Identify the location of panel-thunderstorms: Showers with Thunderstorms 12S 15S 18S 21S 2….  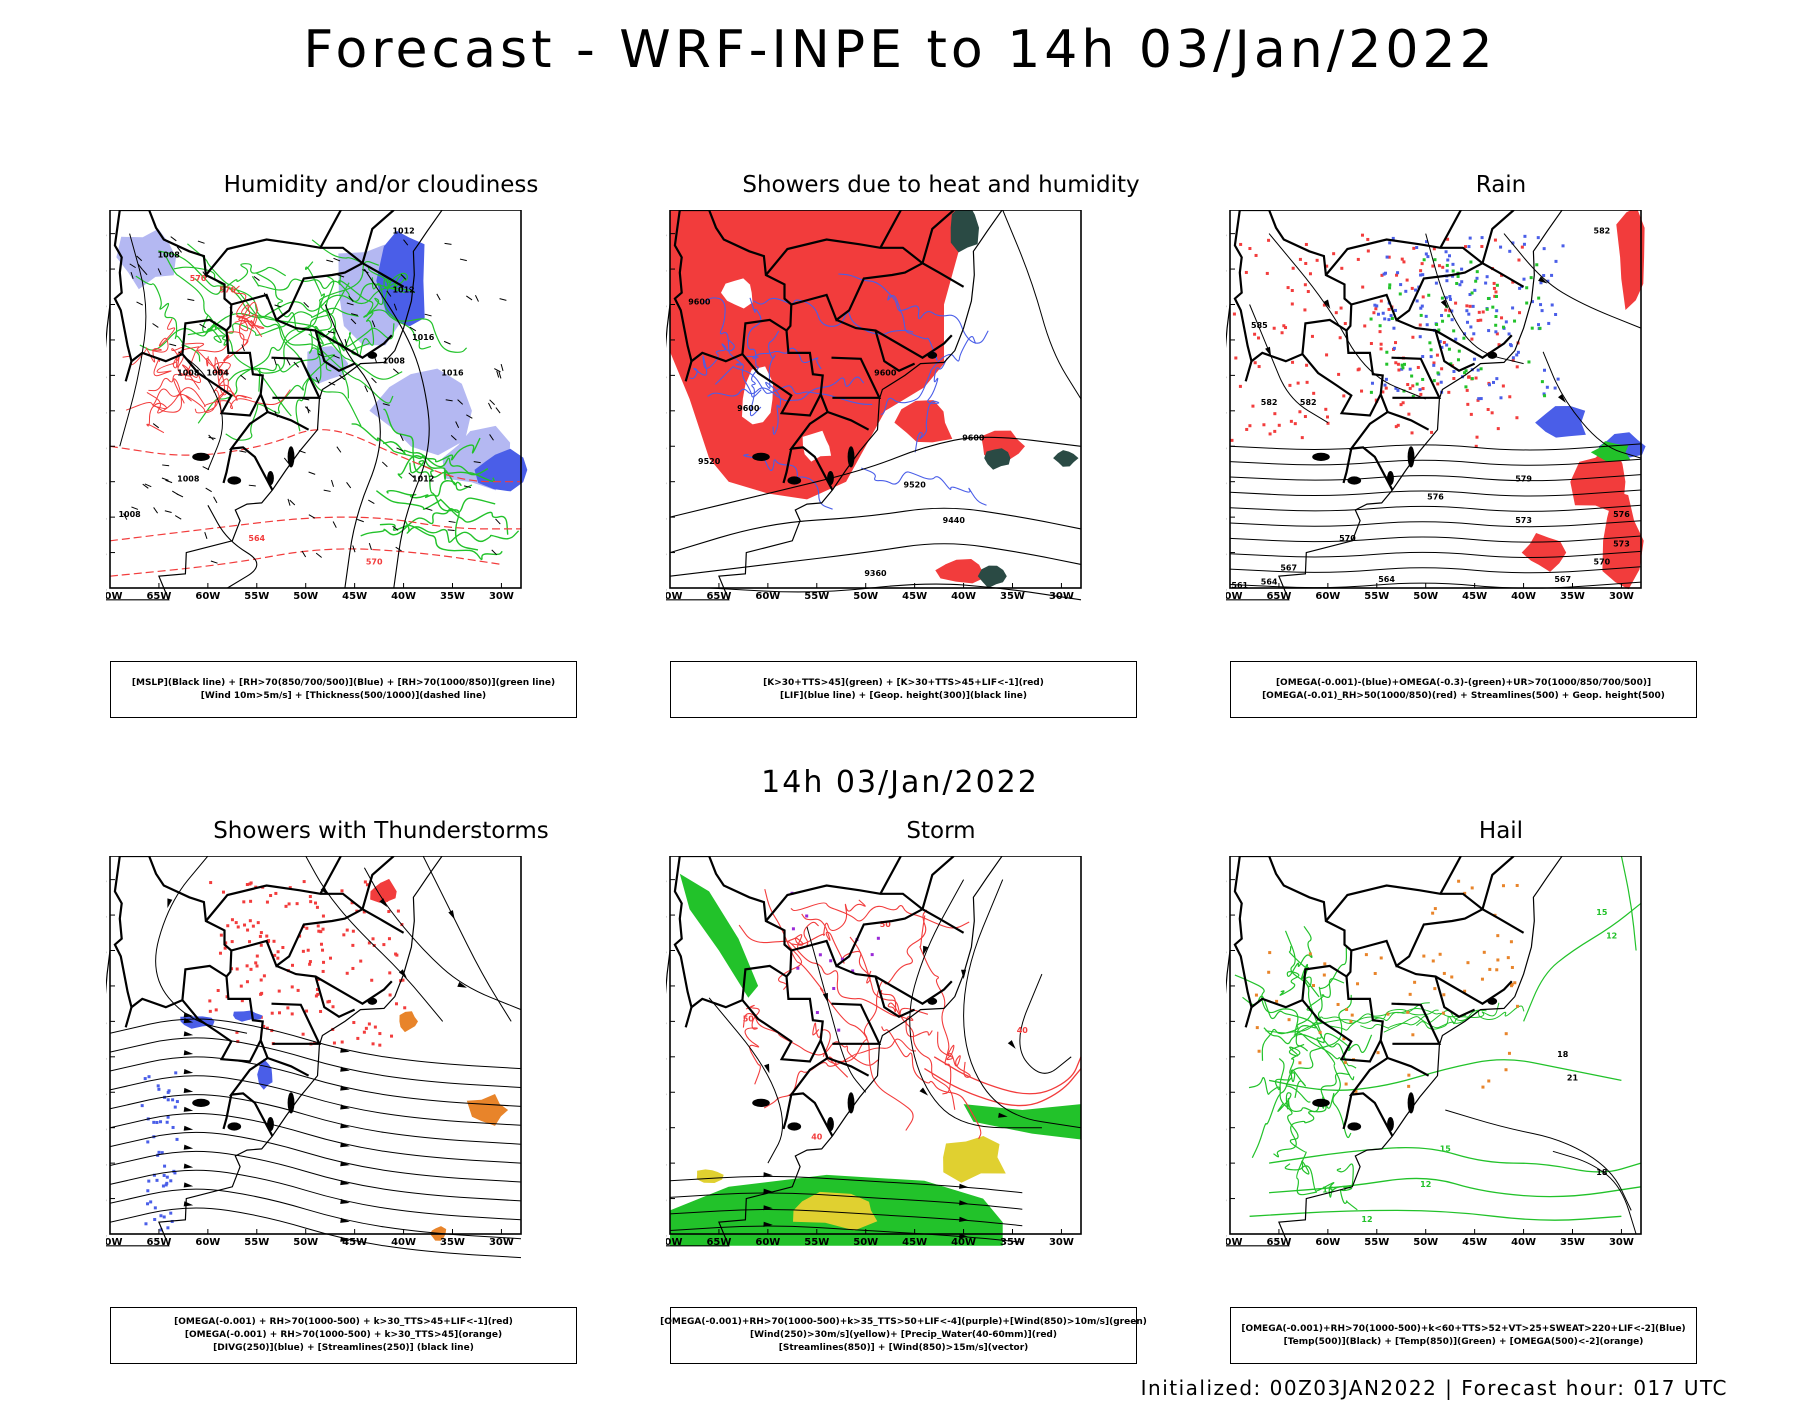
(381, 1118).